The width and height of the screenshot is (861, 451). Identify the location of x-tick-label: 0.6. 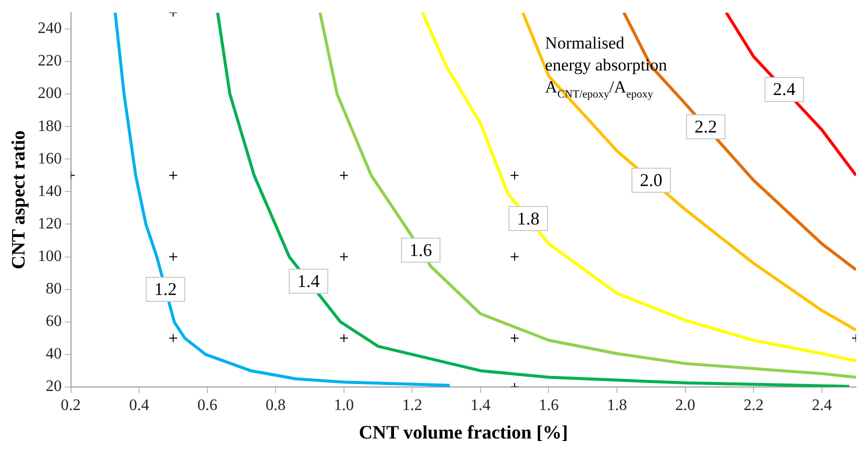
(207, 405).